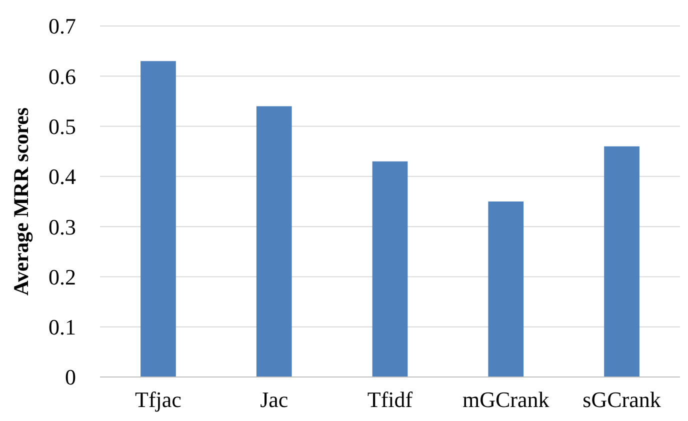  What do you see at coordinates (62, 76) in the screenshot?
I see `y-tick-label: 0.6` at bounding box center [62, 76].